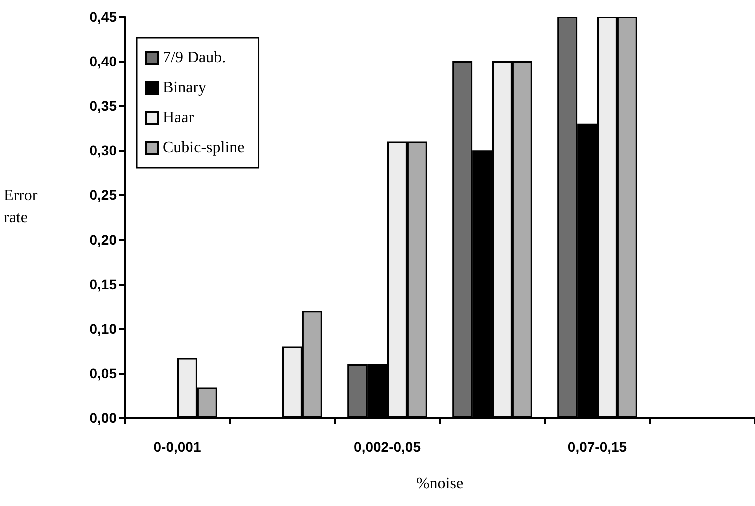  I want to click on x-axis-title: %noise, so click(440, 484).